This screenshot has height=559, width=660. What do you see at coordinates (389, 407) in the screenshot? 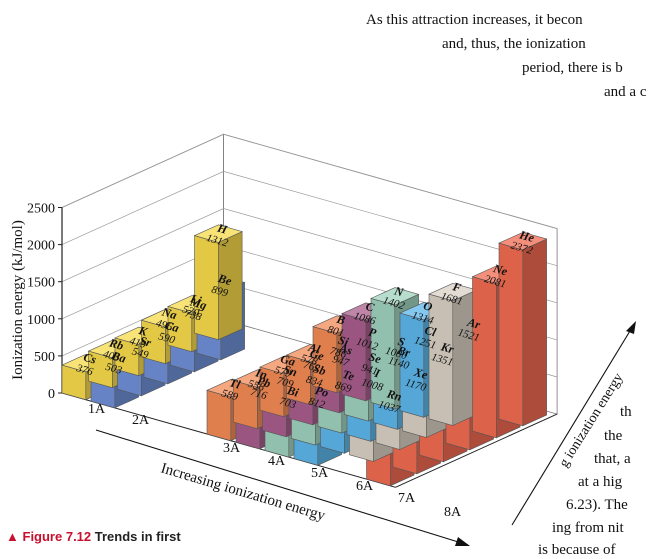
I see `bar-value-label: 1037` at bounding box center [389, 407].